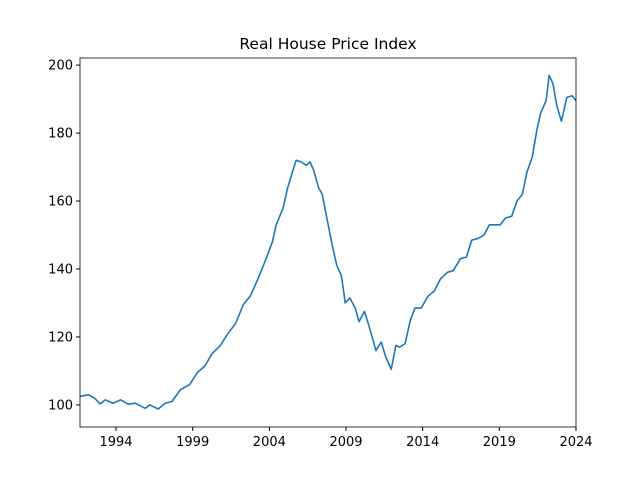  Describe the element at coordinates (345, 442) in the screenshot. I see `x-tick-label: 2009` at that location.